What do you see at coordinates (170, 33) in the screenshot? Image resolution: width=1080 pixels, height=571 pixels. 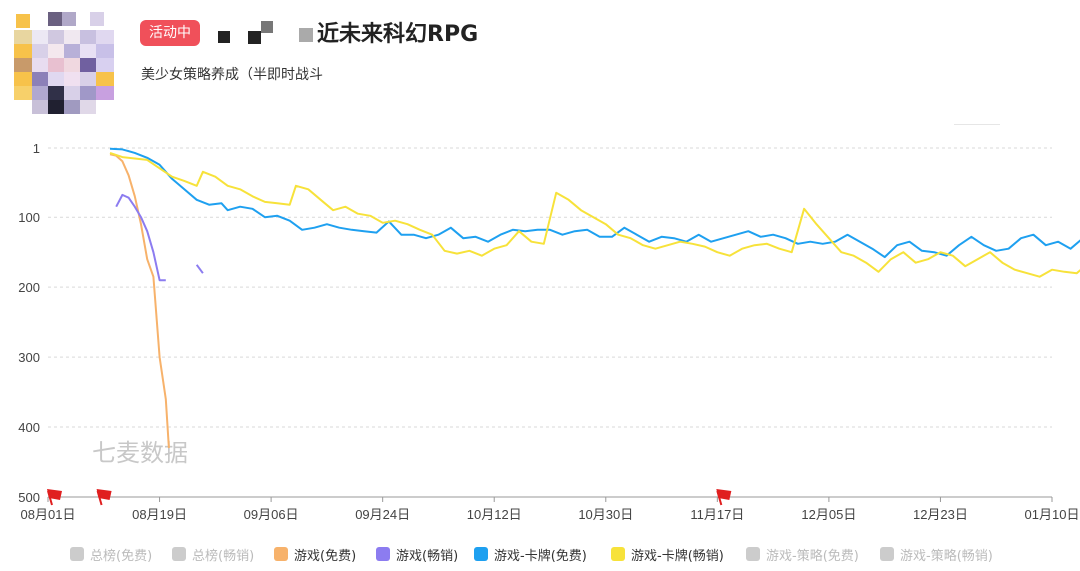 I see `status-badge: 活动中` at bounding box center [170, 33].